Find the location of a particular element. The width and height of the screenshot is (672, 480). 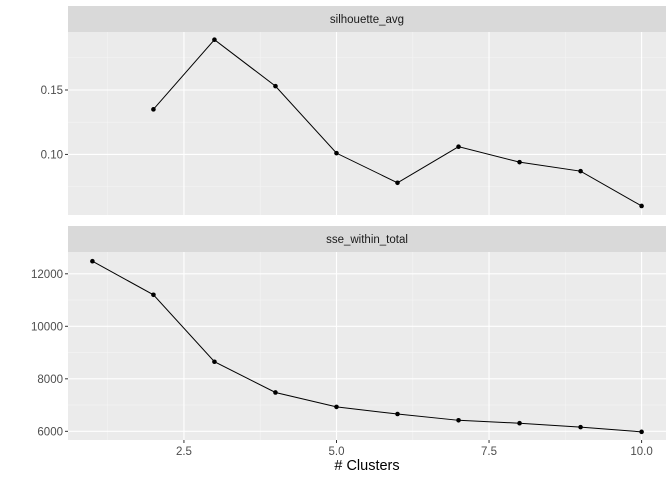

y-tick-label: 10000 is located at coordinates (47, 327).